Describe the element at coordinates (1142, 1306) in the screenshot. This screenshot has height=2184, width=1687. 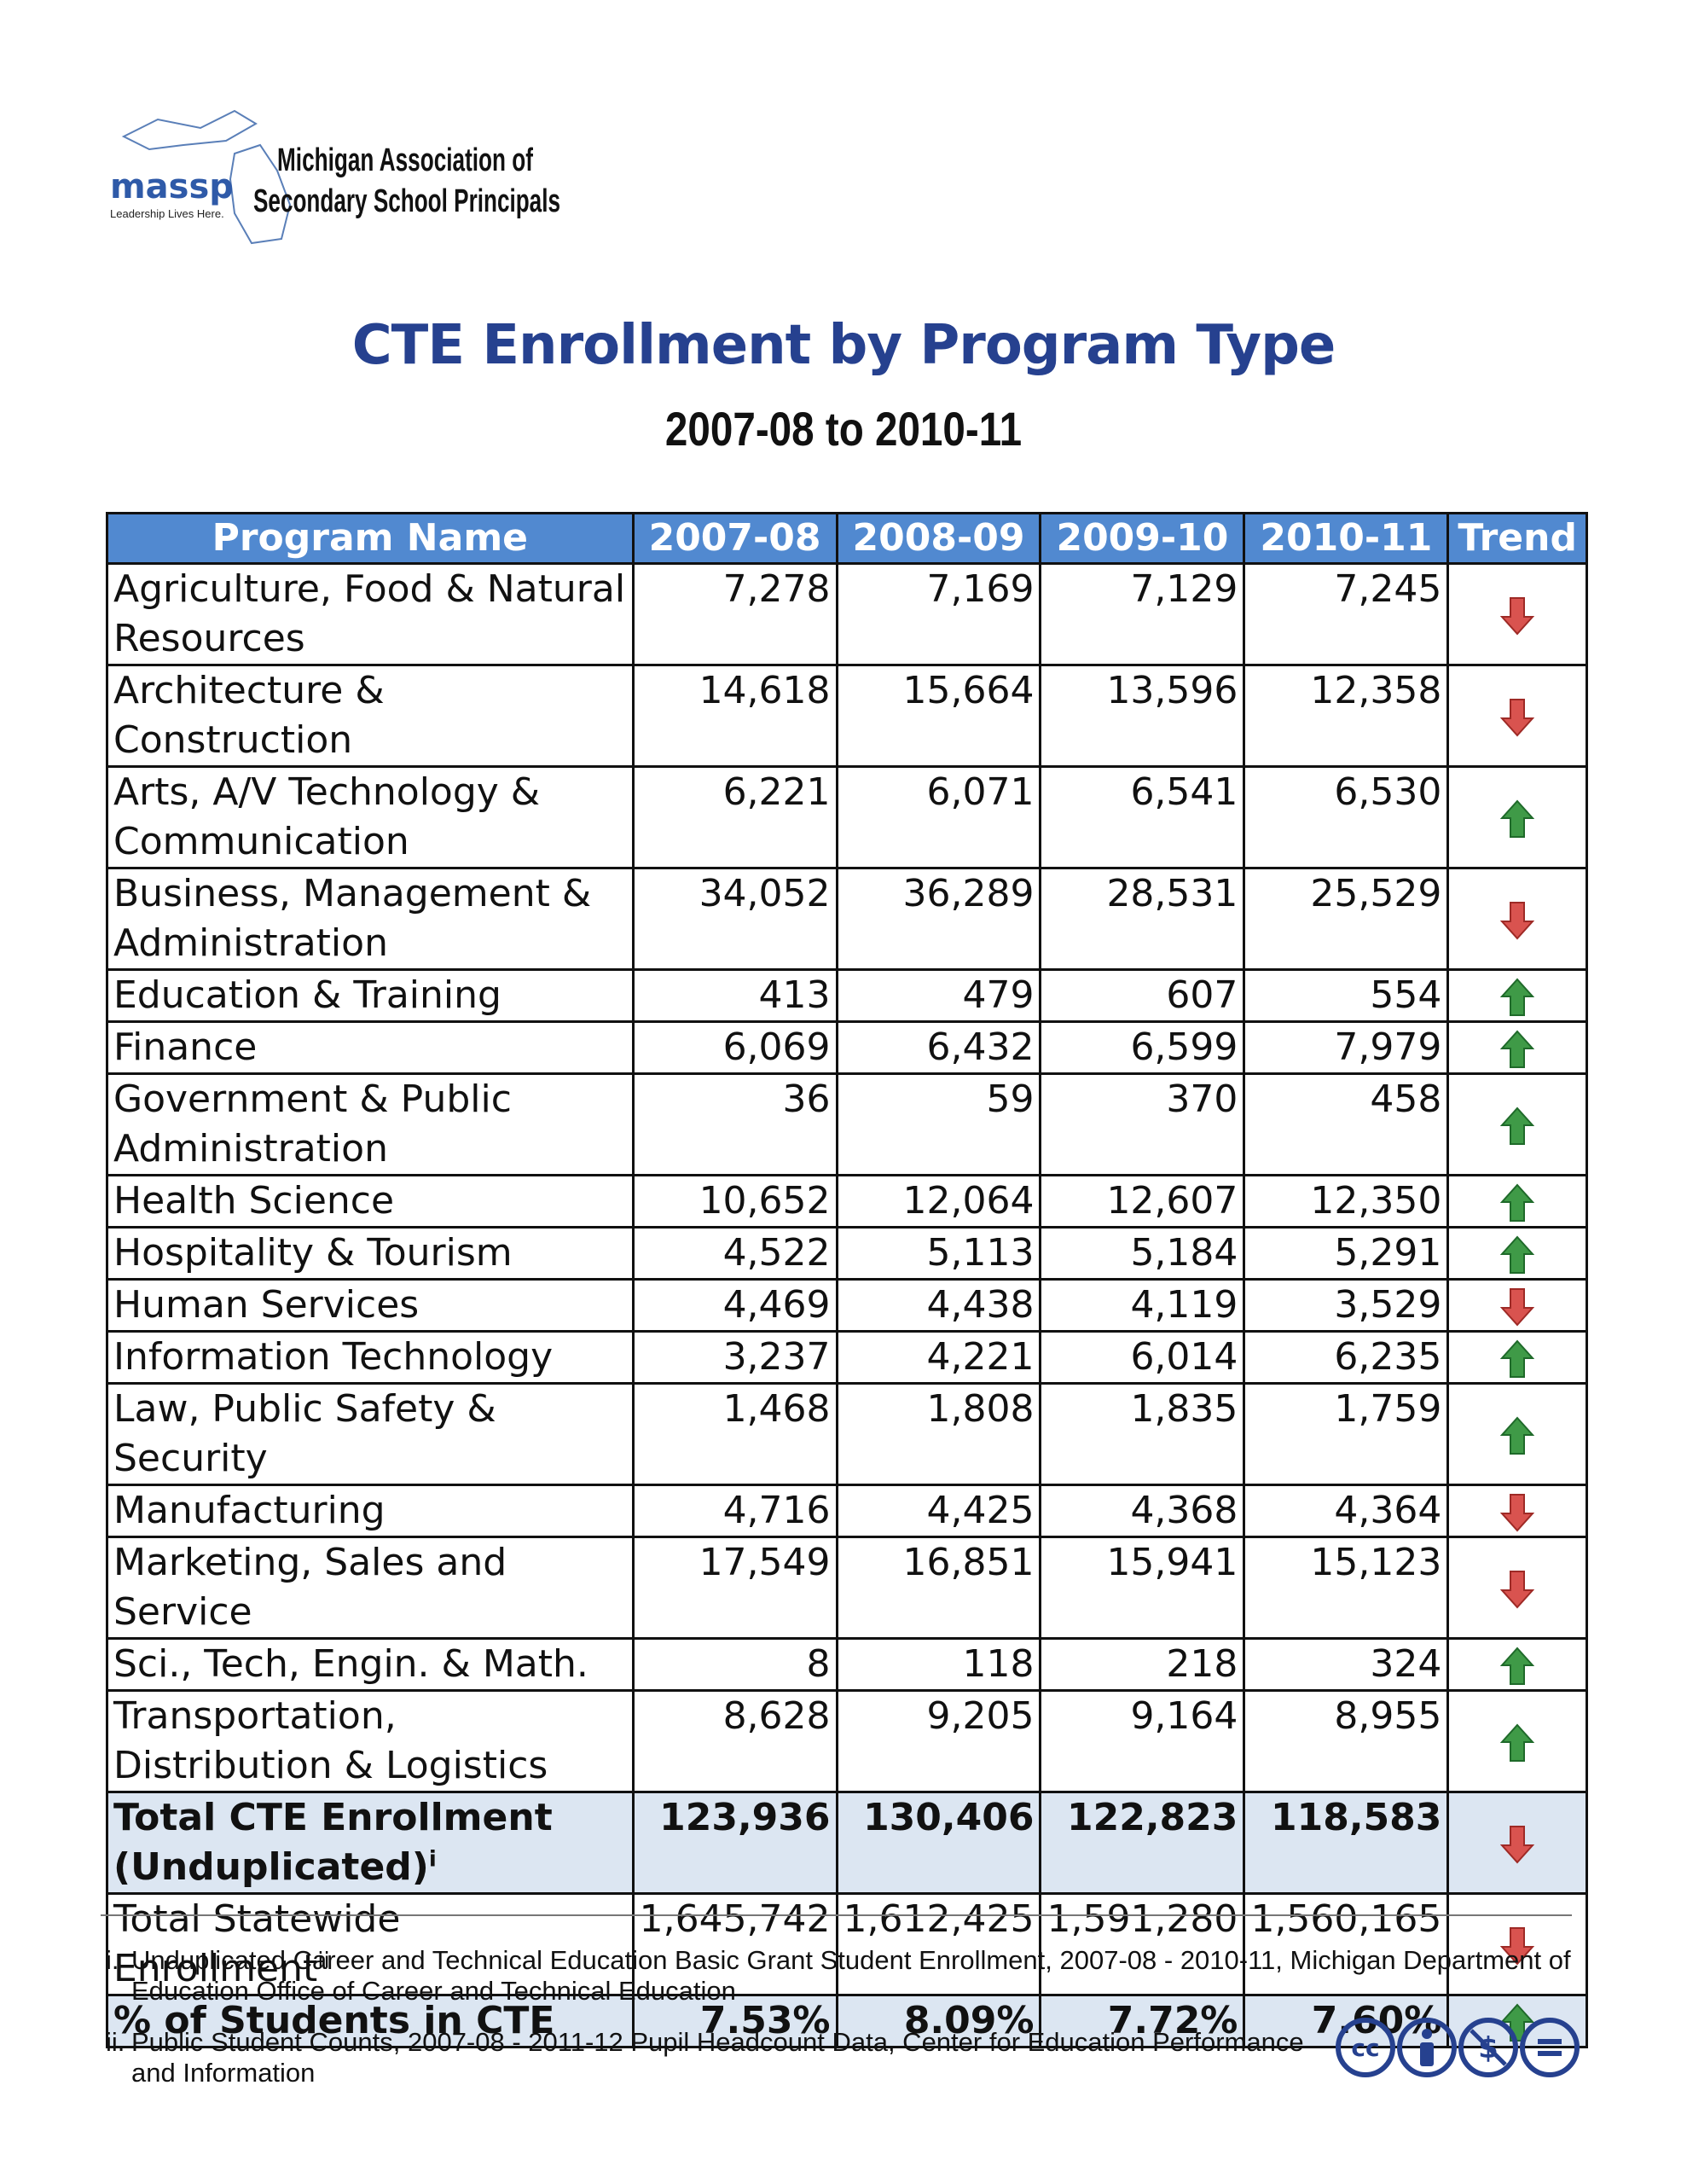
I see `enrollment-value: 4,119` at that location.